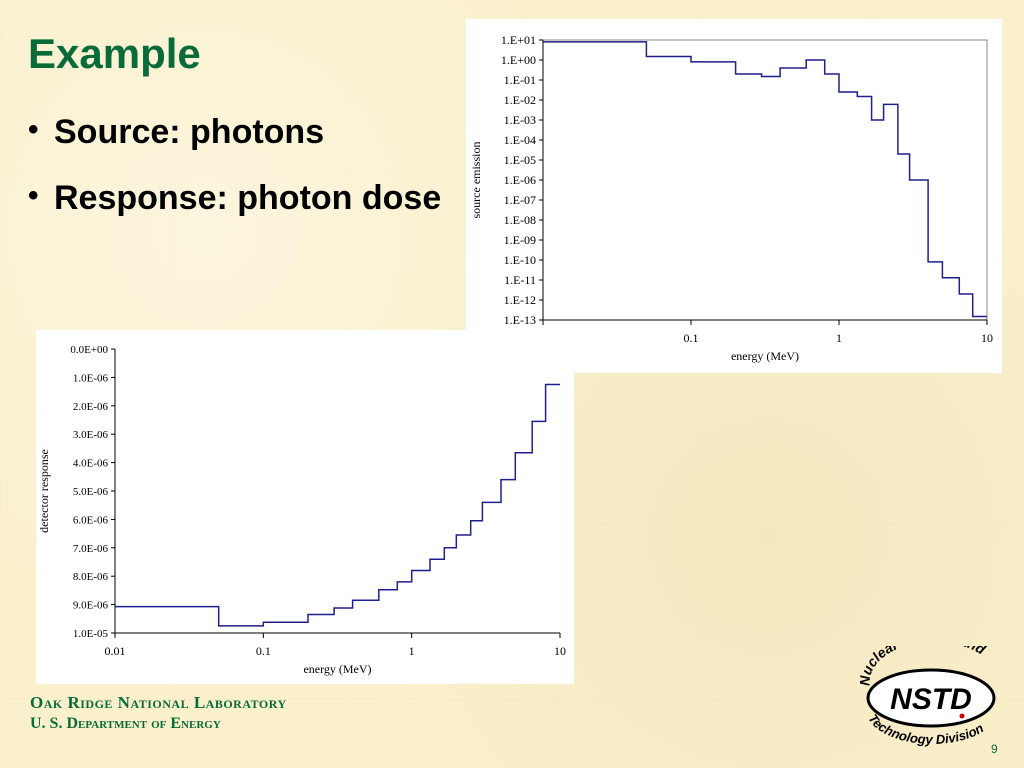 Image resolution: width=1024 pixels, height=768 pixels. I want to click on y-tick-label: 6.0E-06, so click(91, 520).